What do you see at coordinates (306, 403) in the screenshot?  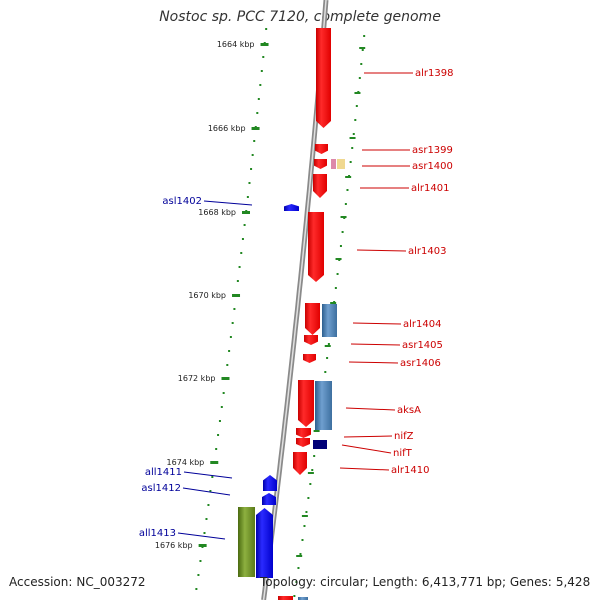 I see `gene-aksA` at bounding box center [306, 403].